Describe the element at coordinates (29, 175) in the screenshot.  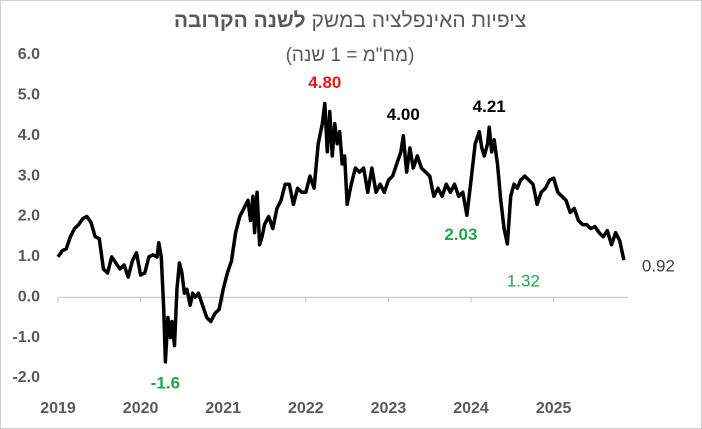
I see `y-tick-label: 3.0` at that location.